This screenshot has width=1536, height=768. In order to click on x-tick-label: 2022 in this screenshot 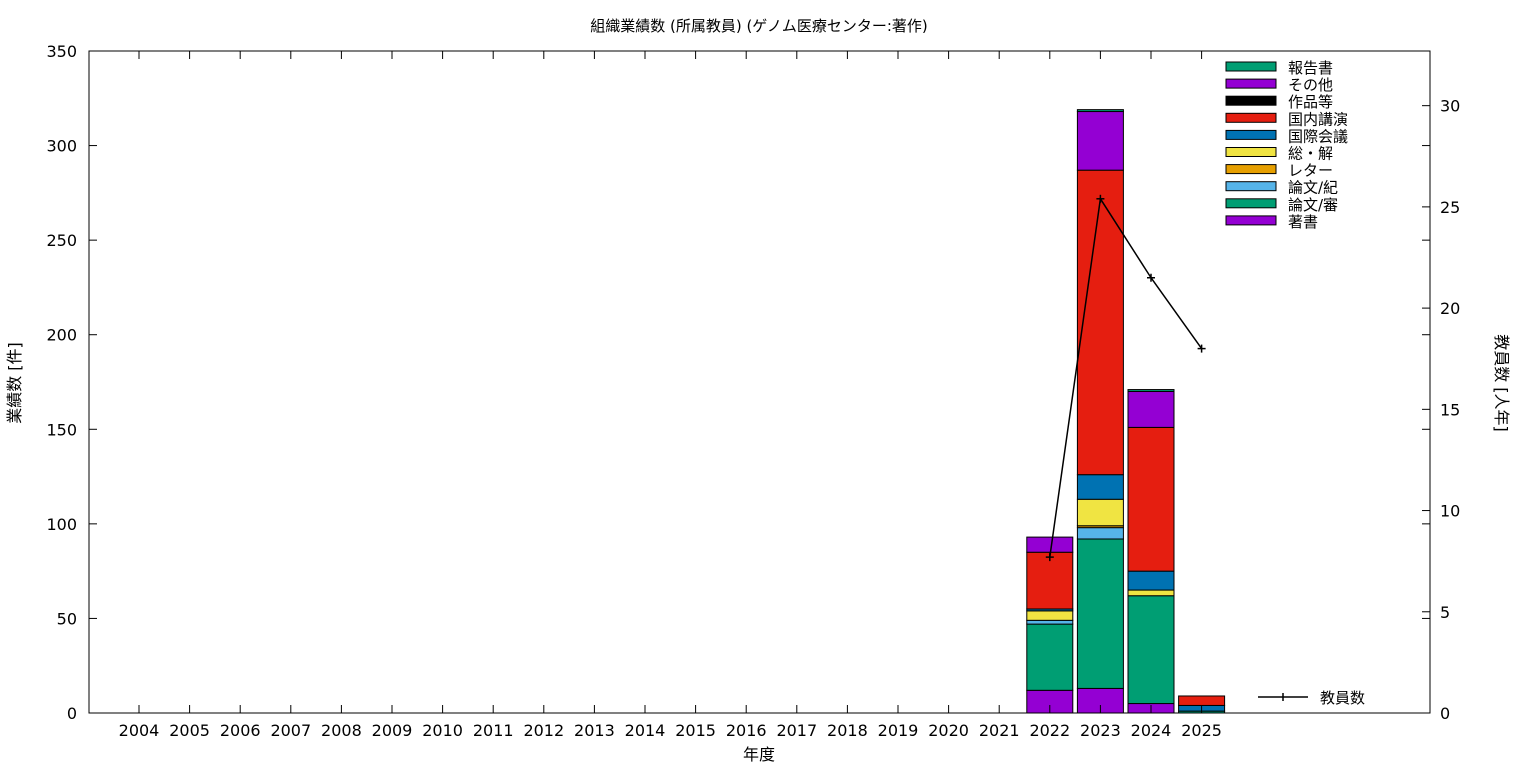, I will do `click(1049, 730)`.